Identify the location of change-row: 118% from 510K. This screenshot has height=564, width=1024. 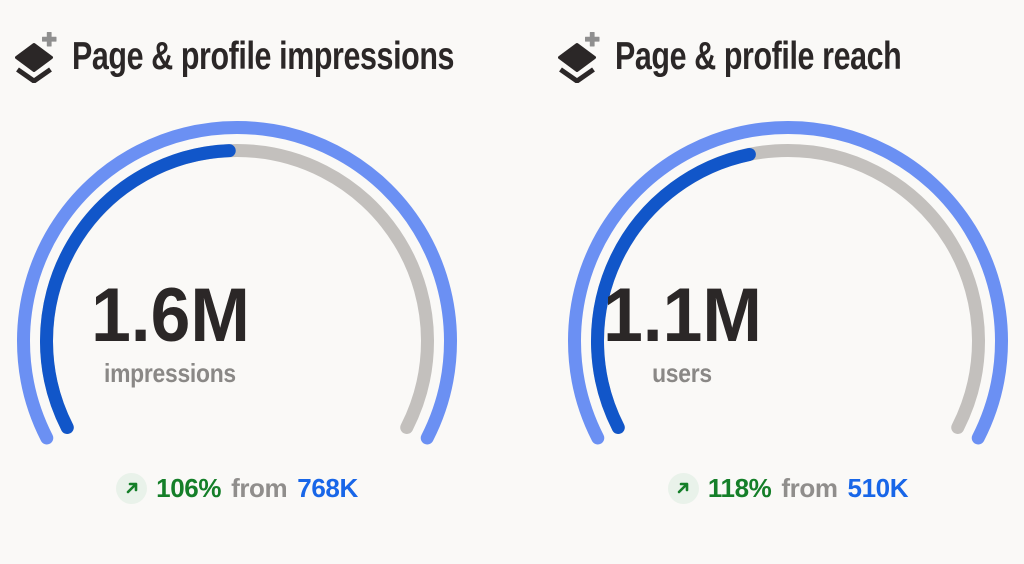
(788, 488).